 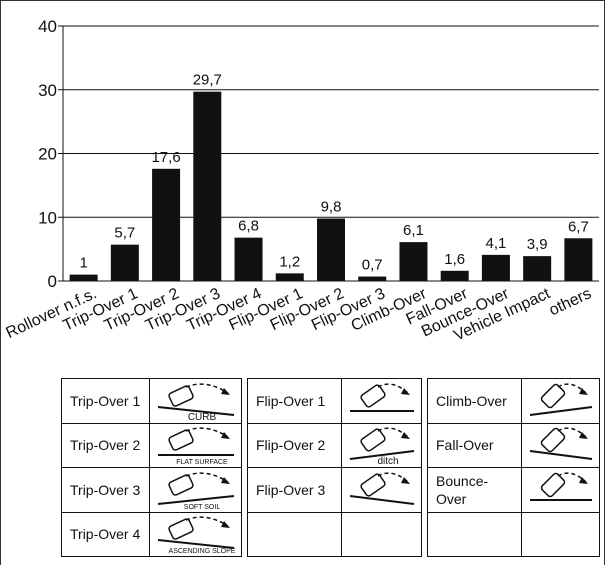 What do you see at coordinates (289, 261) in the screenshot?
I see `value-label: 1,2` at bounding box center [289, 261].